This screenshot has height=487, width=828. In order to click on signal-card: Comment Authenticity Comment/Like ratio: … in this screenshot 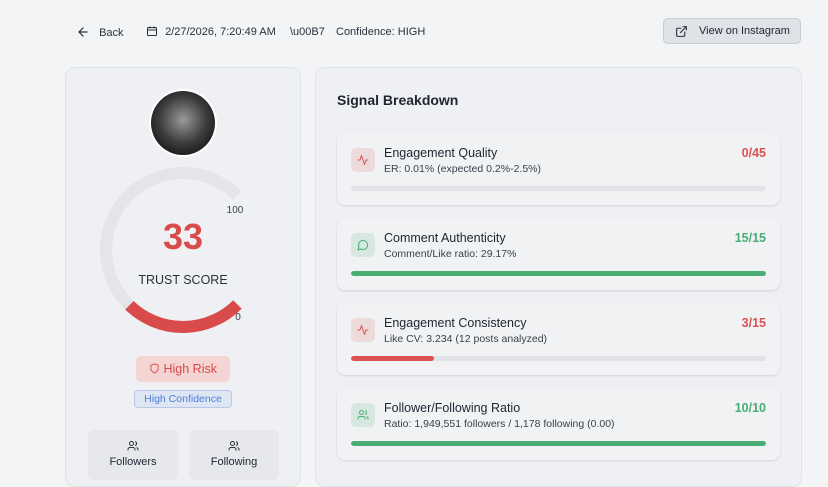, I will do `click(558, 254)`.